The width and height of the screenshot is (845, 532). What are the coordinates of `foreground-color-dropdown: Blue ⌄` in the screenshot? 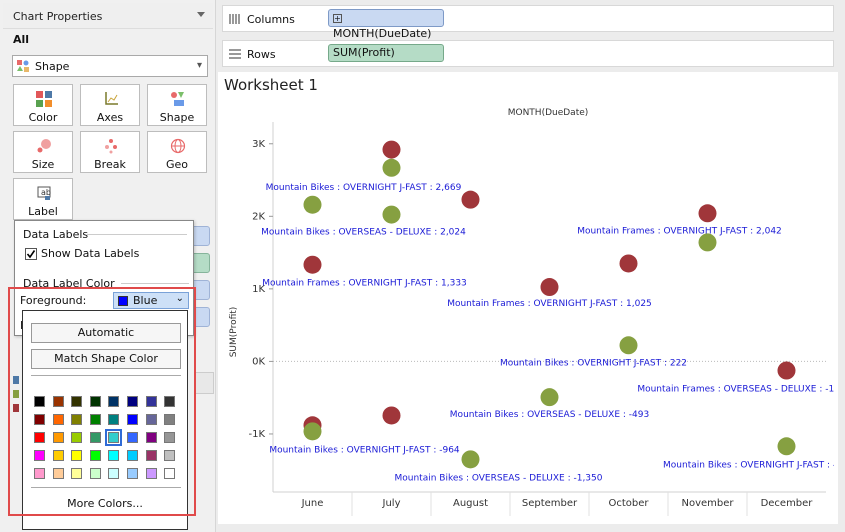 It's located at (151, 300).